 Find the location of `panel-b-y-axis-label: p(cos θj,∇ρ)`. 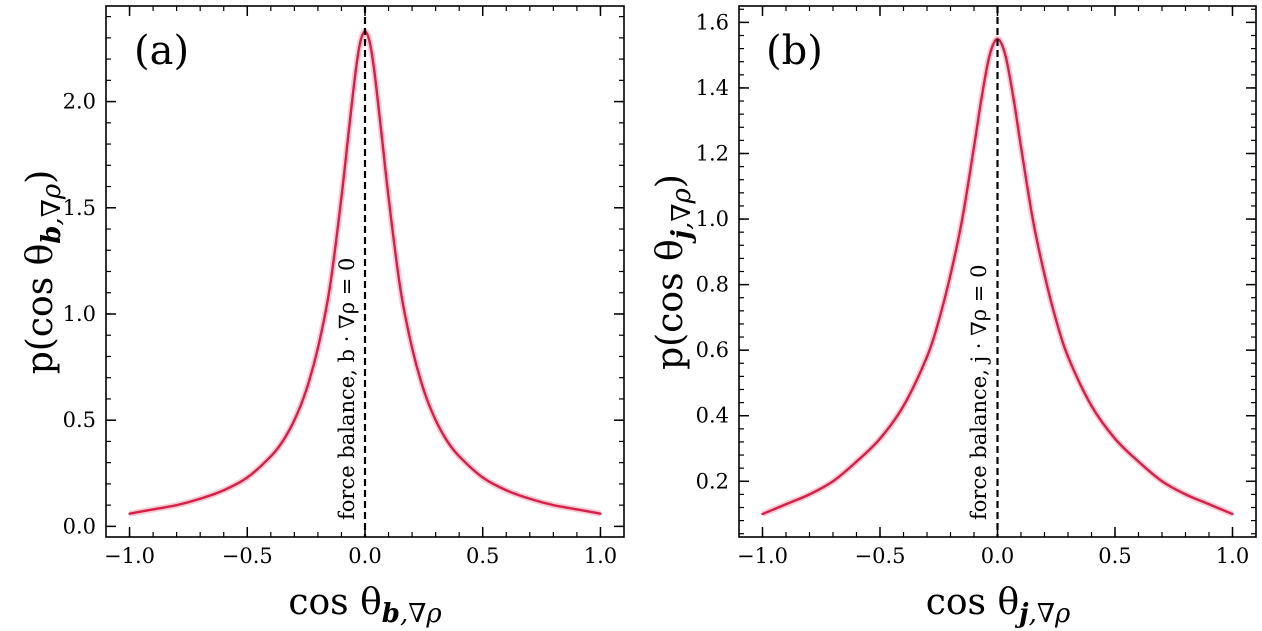

panel-b-y-axis-label: p(cos θj,∇ρ) is located at coordinates (673, 272).